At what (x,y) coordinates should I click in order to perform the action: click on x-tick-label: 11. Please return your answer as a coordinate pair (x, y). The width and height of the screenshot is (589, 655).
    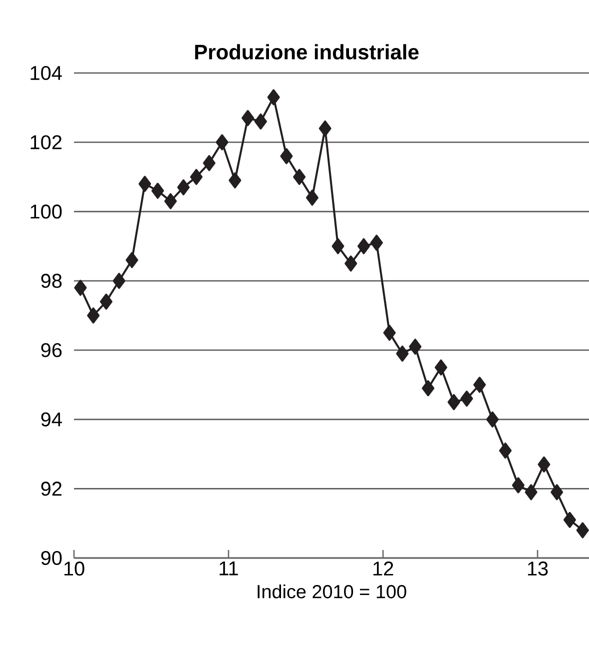
    Looking at the image, I should click on (229, 569).